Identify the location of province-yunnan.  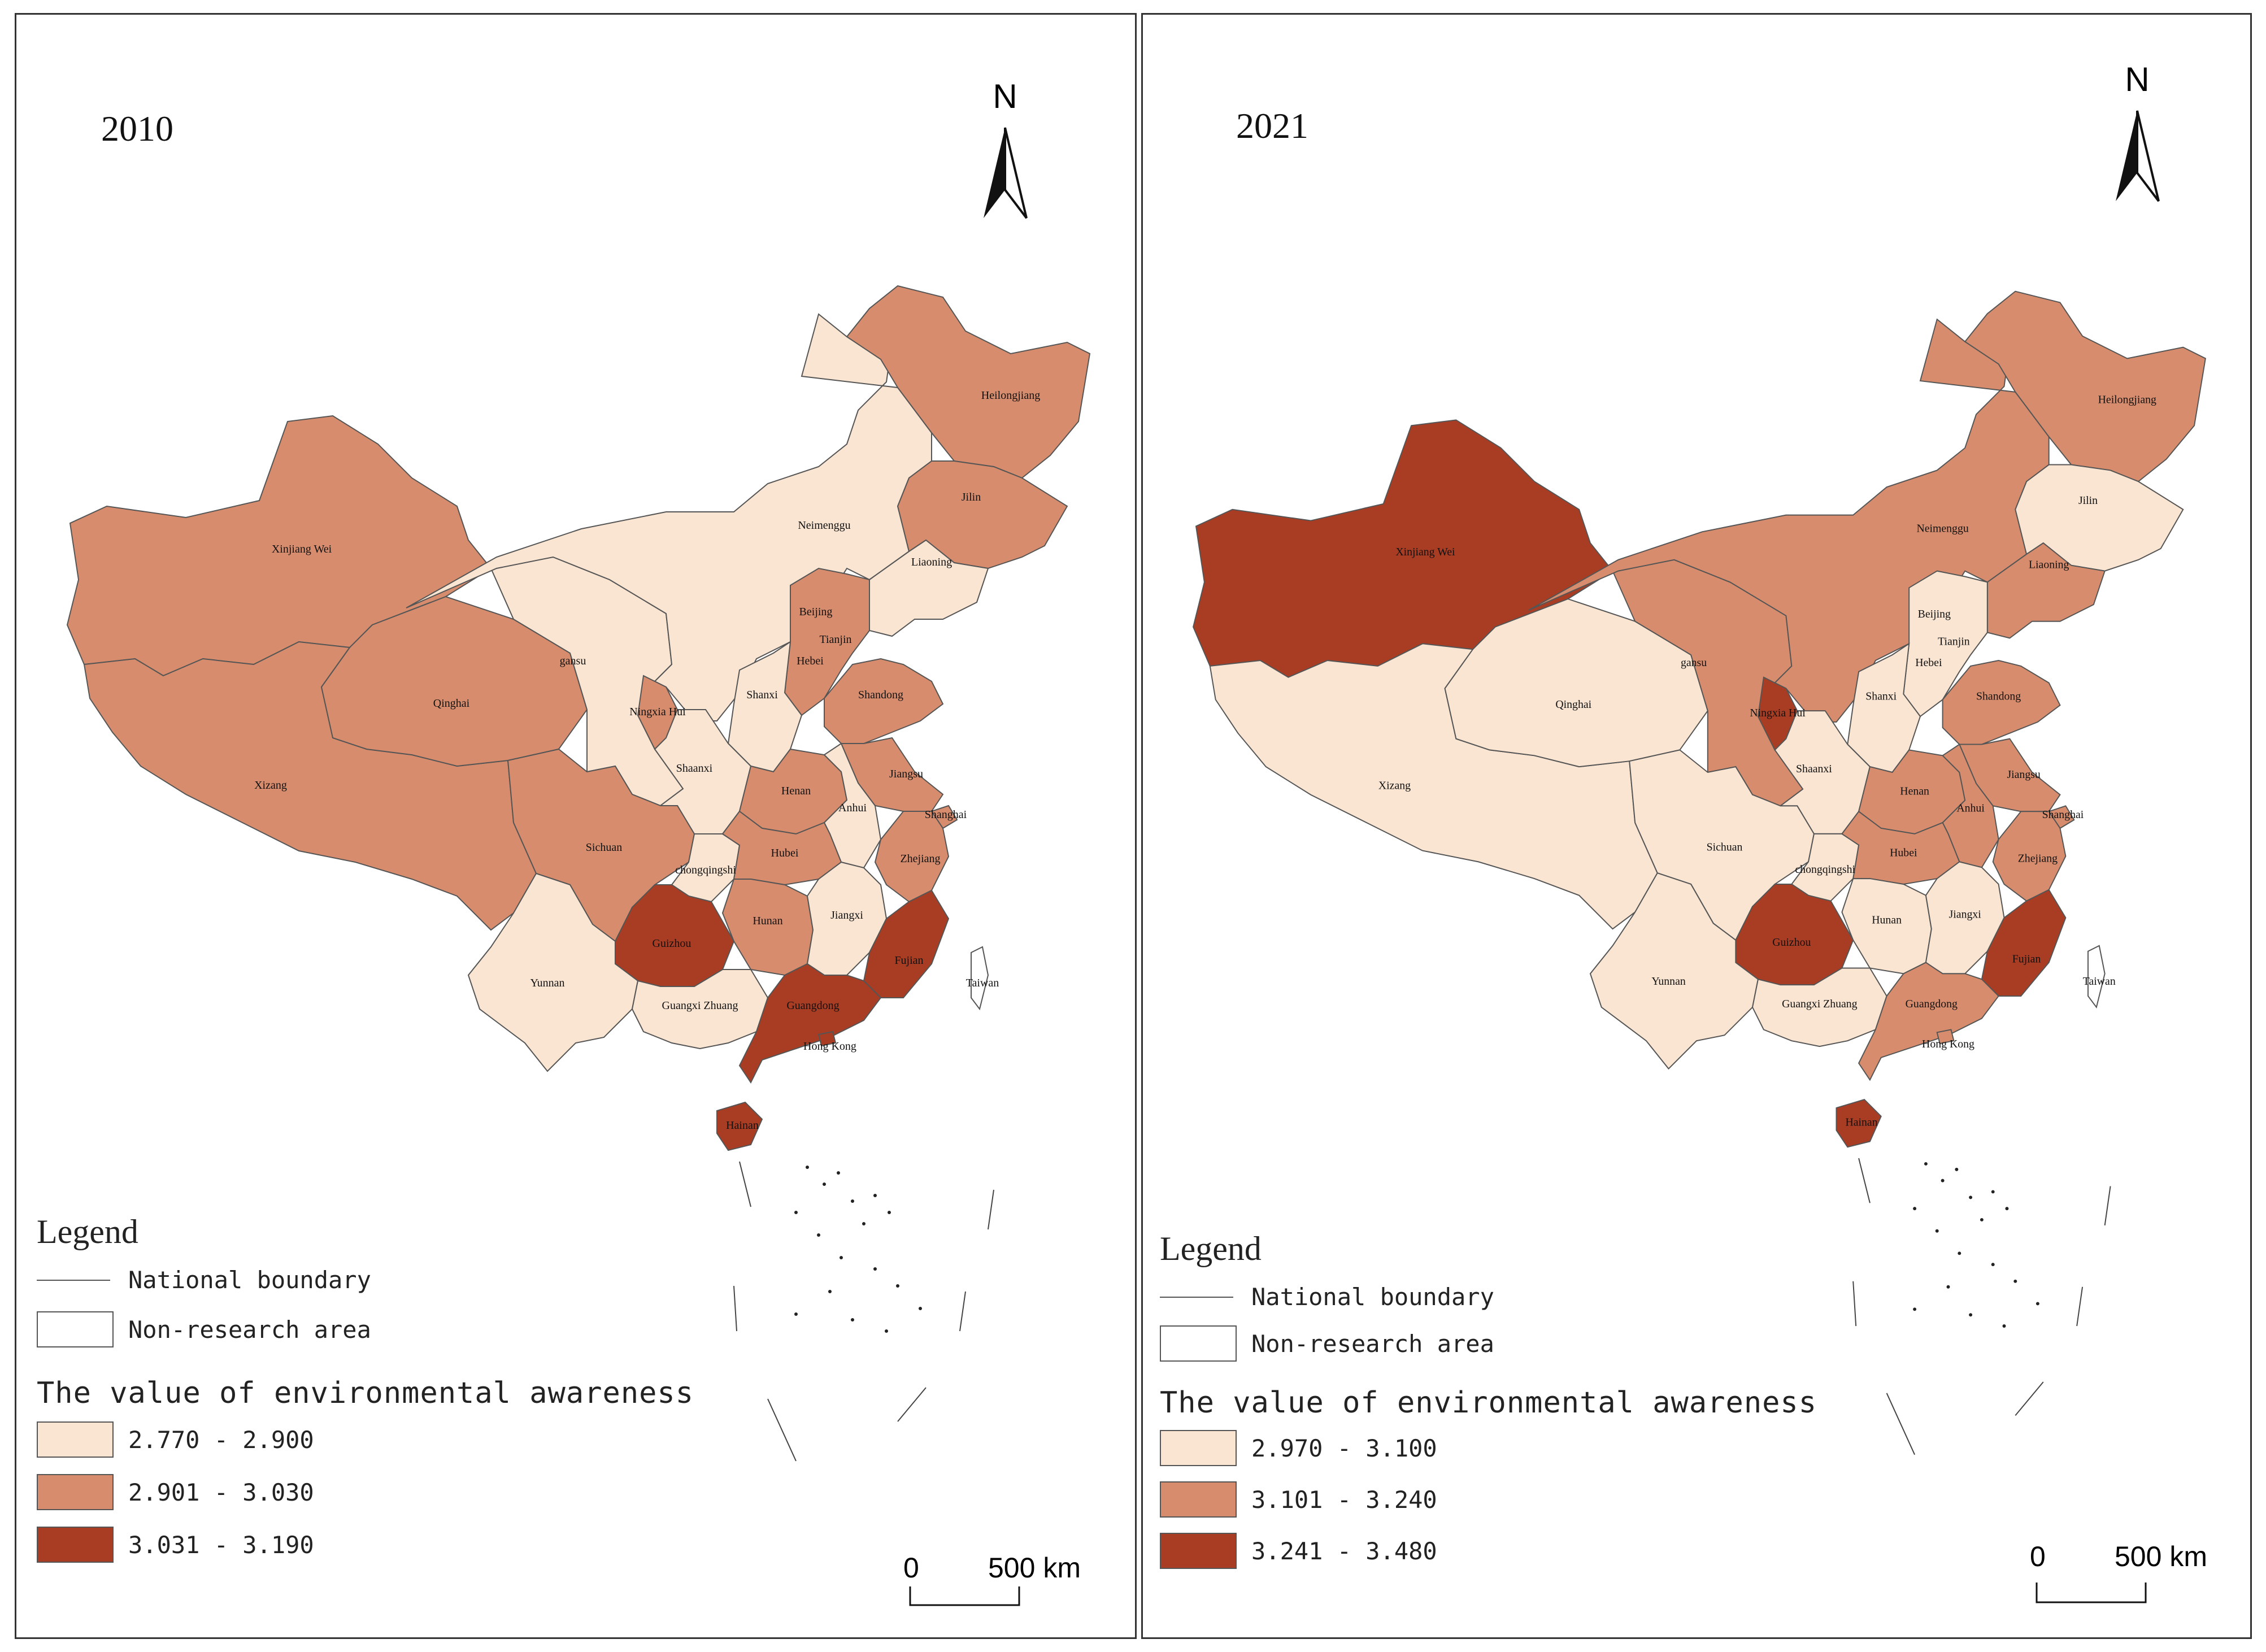
(553, 972).